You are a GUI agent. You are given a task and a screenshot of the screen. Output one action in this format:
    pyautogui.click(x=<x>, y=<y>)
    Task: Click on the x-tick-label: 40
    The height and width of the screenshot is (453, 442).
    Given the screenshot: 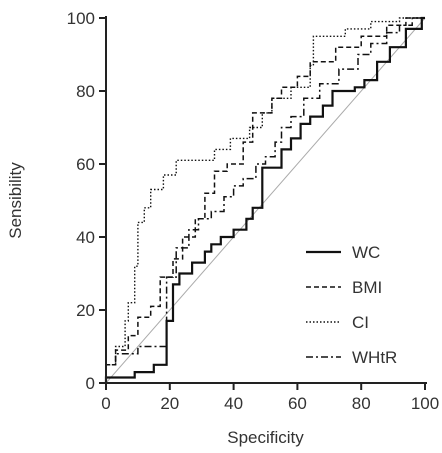 What is the action you would take?
    pyautogui.click(x=233, y=403)
    